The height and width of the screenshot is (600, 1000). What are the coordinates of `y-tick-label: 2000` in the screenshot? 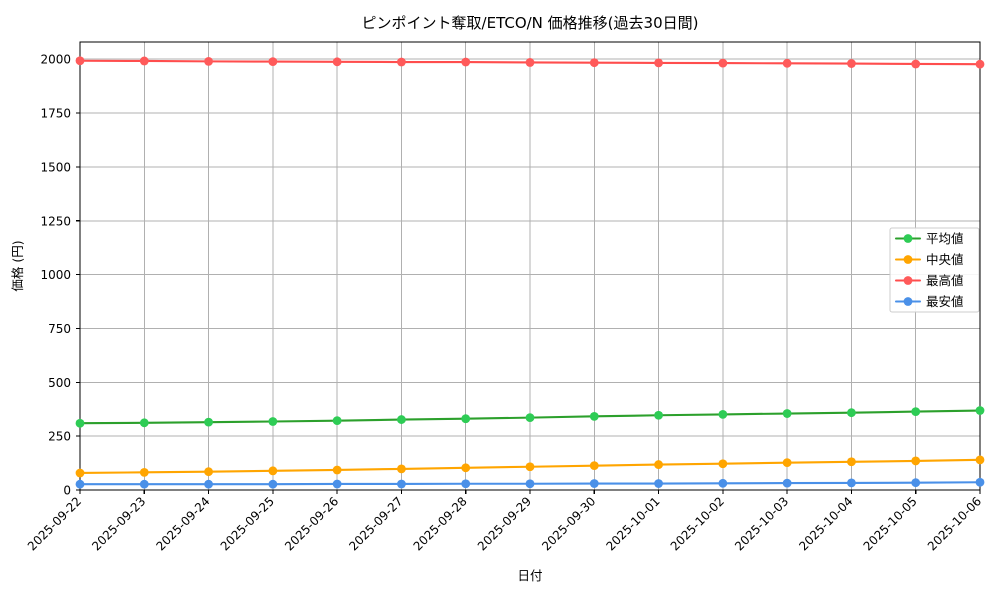 It's located at (55, 60).